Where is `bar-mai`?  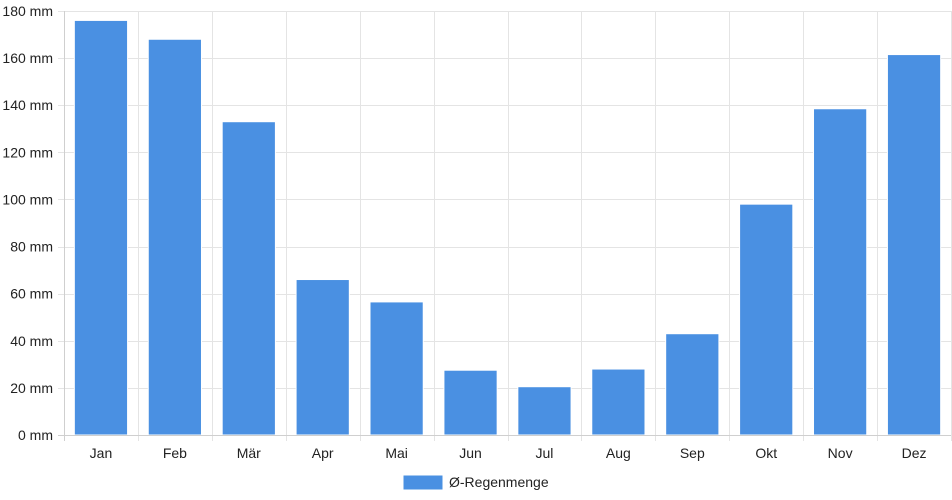
bar-mai is located at coordinates (396, 368).